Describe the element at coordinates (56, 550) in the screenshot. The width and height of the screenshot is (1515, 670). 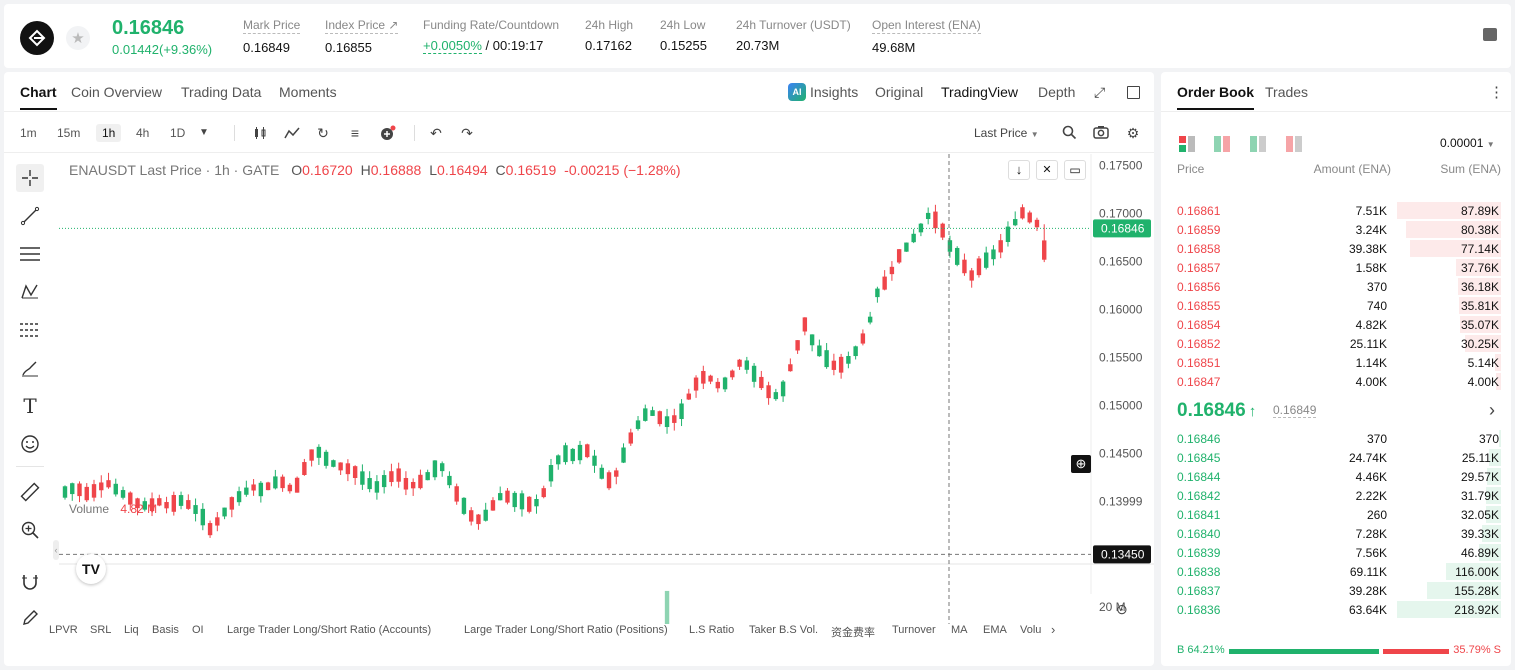
I see `toolbar-collapse-handle: ‹` at that location.